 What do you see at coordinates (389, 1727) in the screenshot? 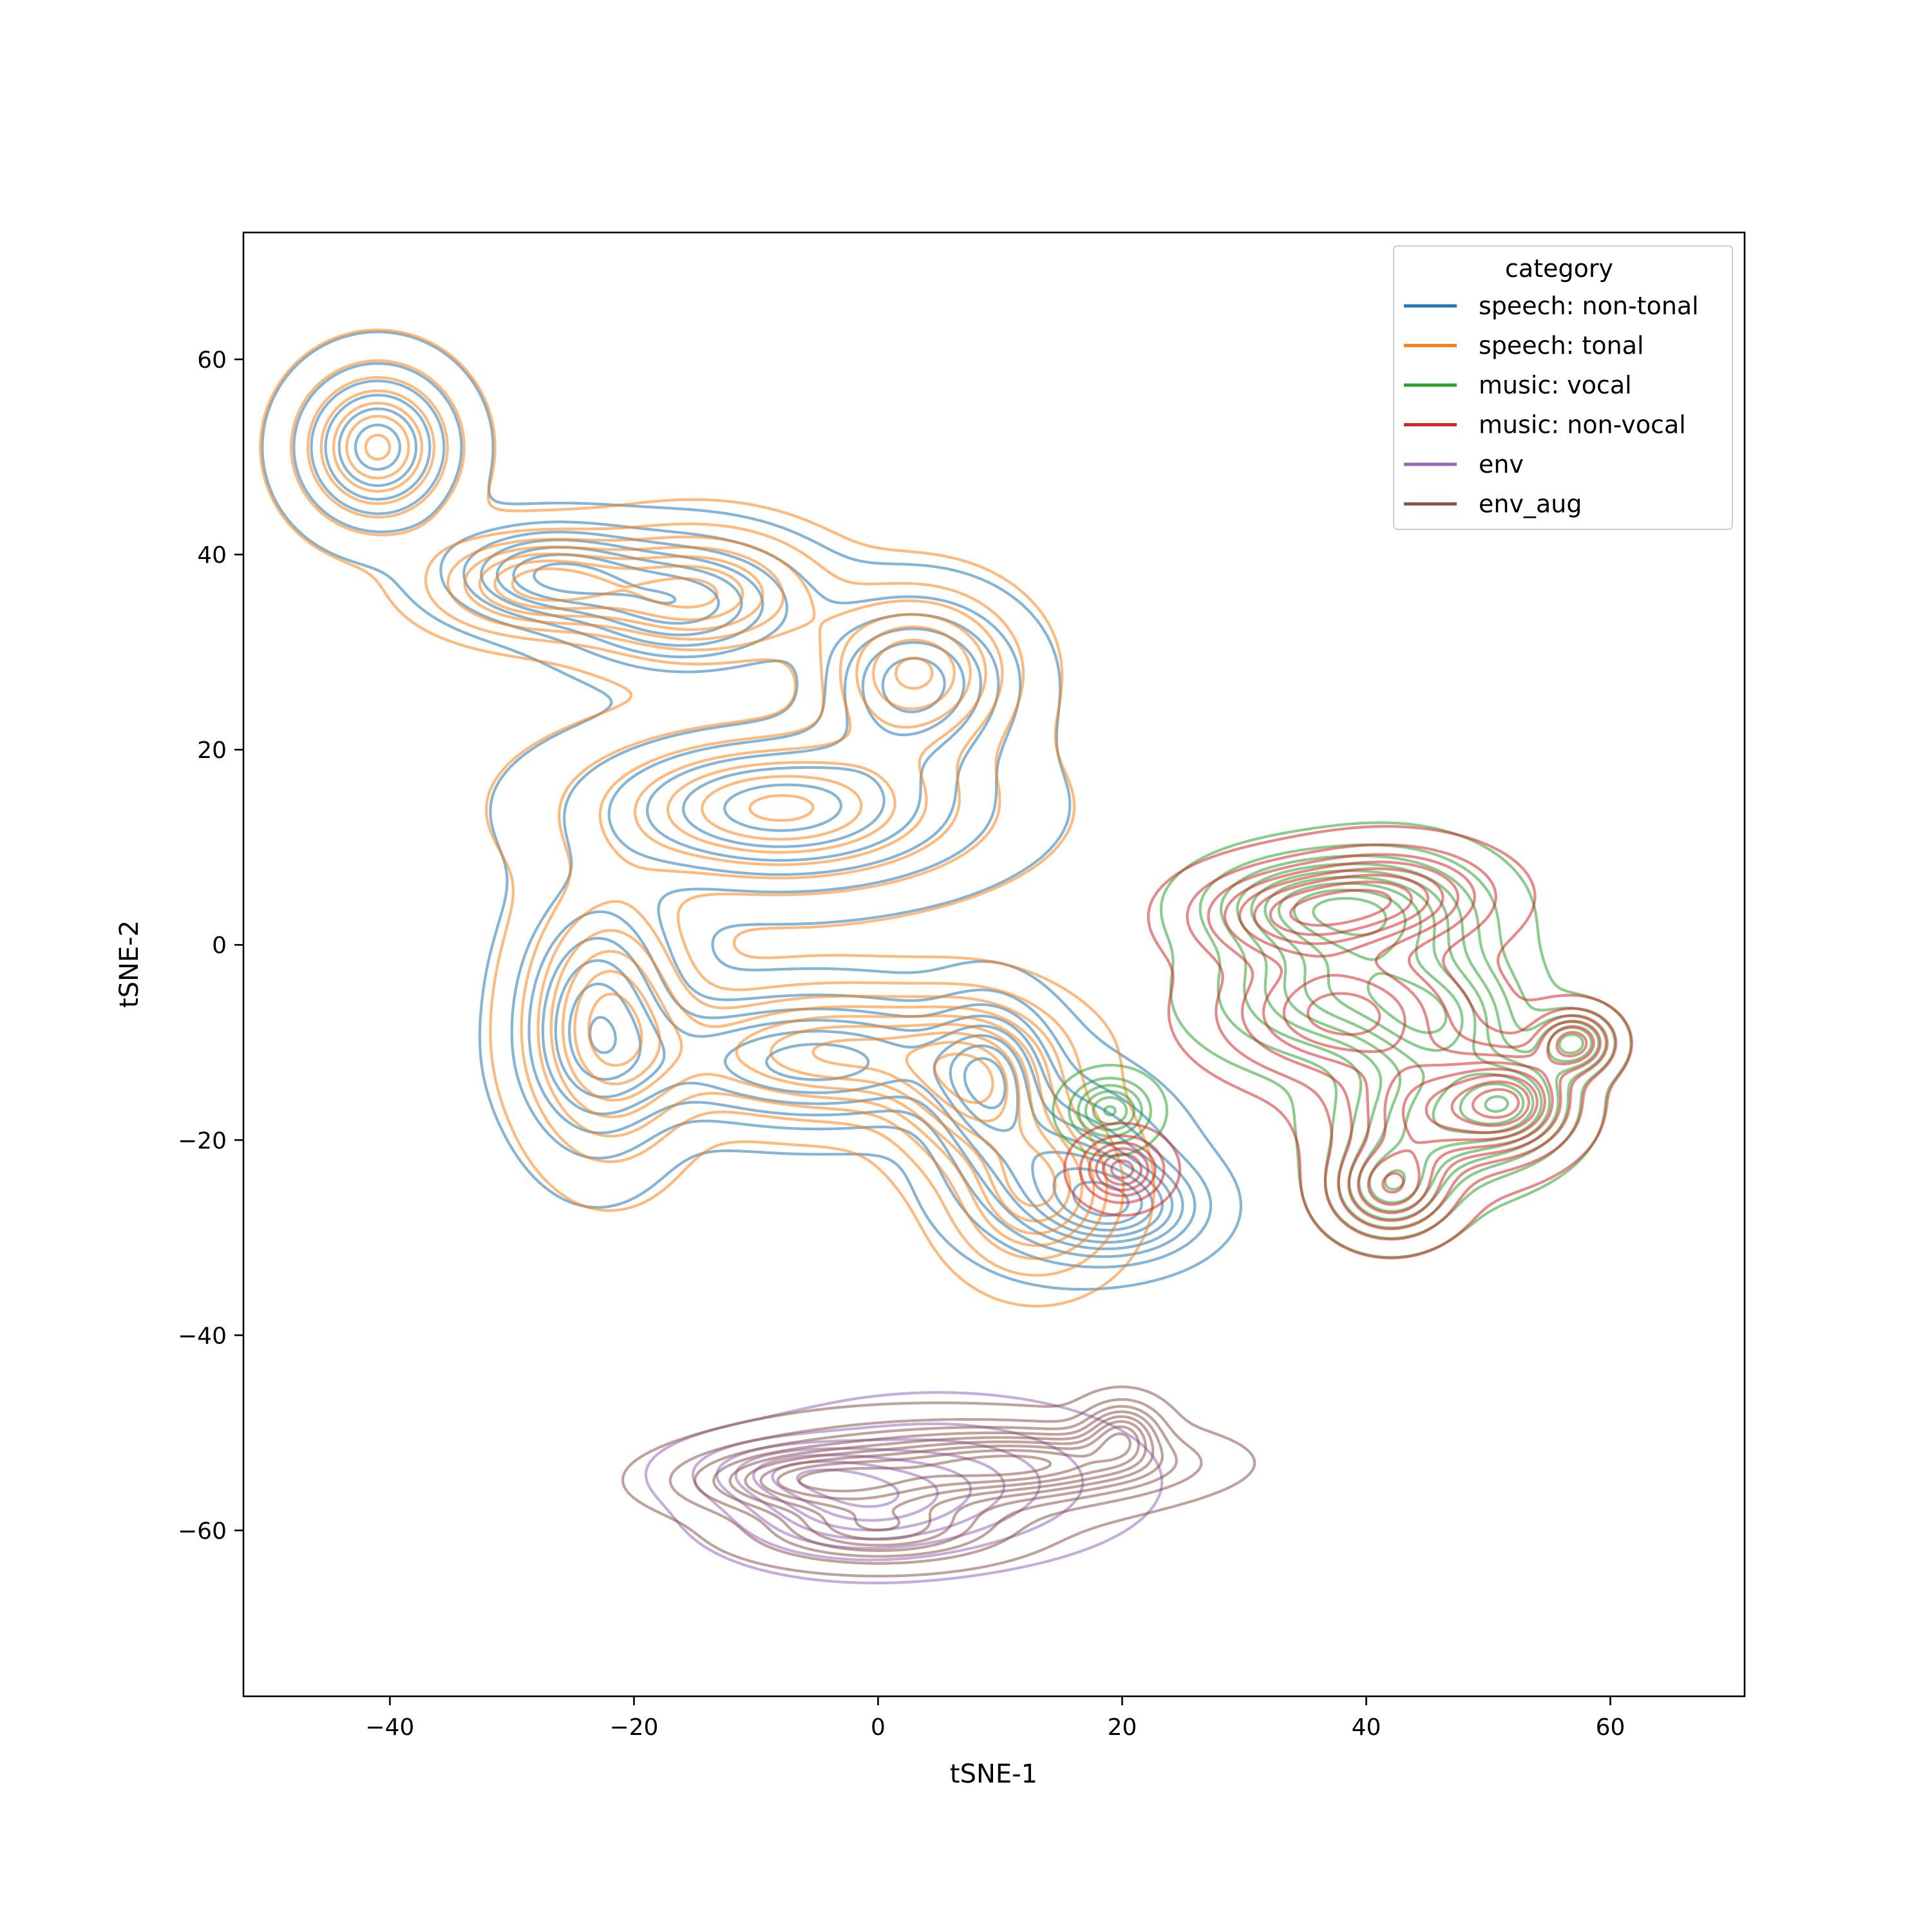
I see `x-tick-label: −40` at bounding box center [389, 1727].